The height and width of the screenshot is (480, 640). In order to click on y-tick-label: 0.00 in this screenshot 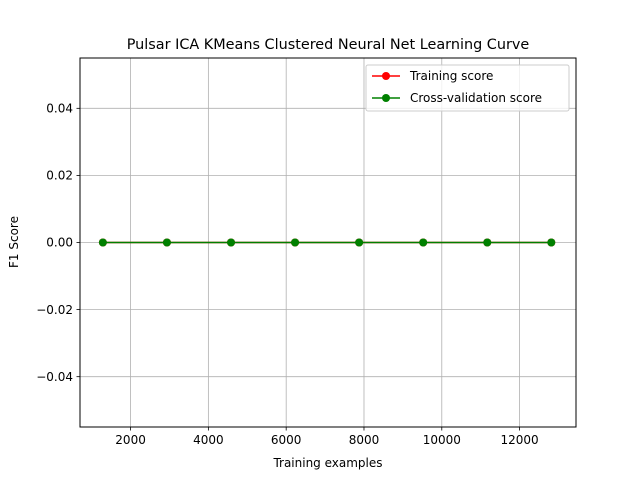, I will do `click(59, 243)`.